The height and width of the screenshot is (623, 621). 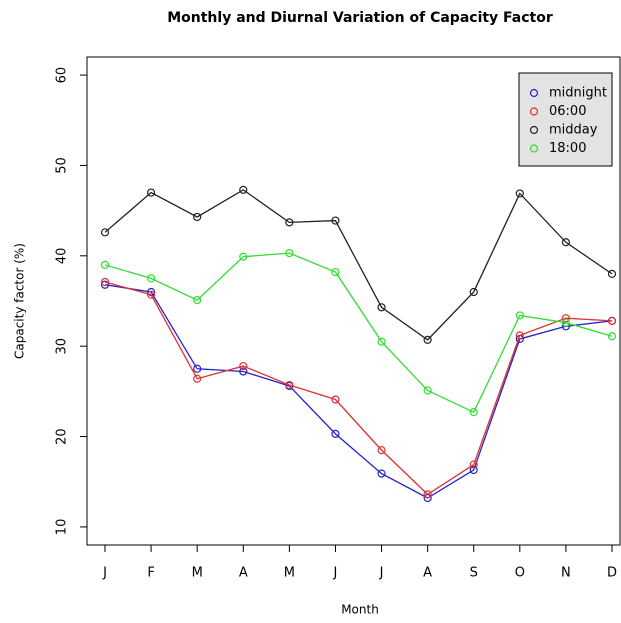 What do you see at coordinates (520, 573) in the screenshot?
I see `x-tick-label: O` at bounding box center [520, 573].